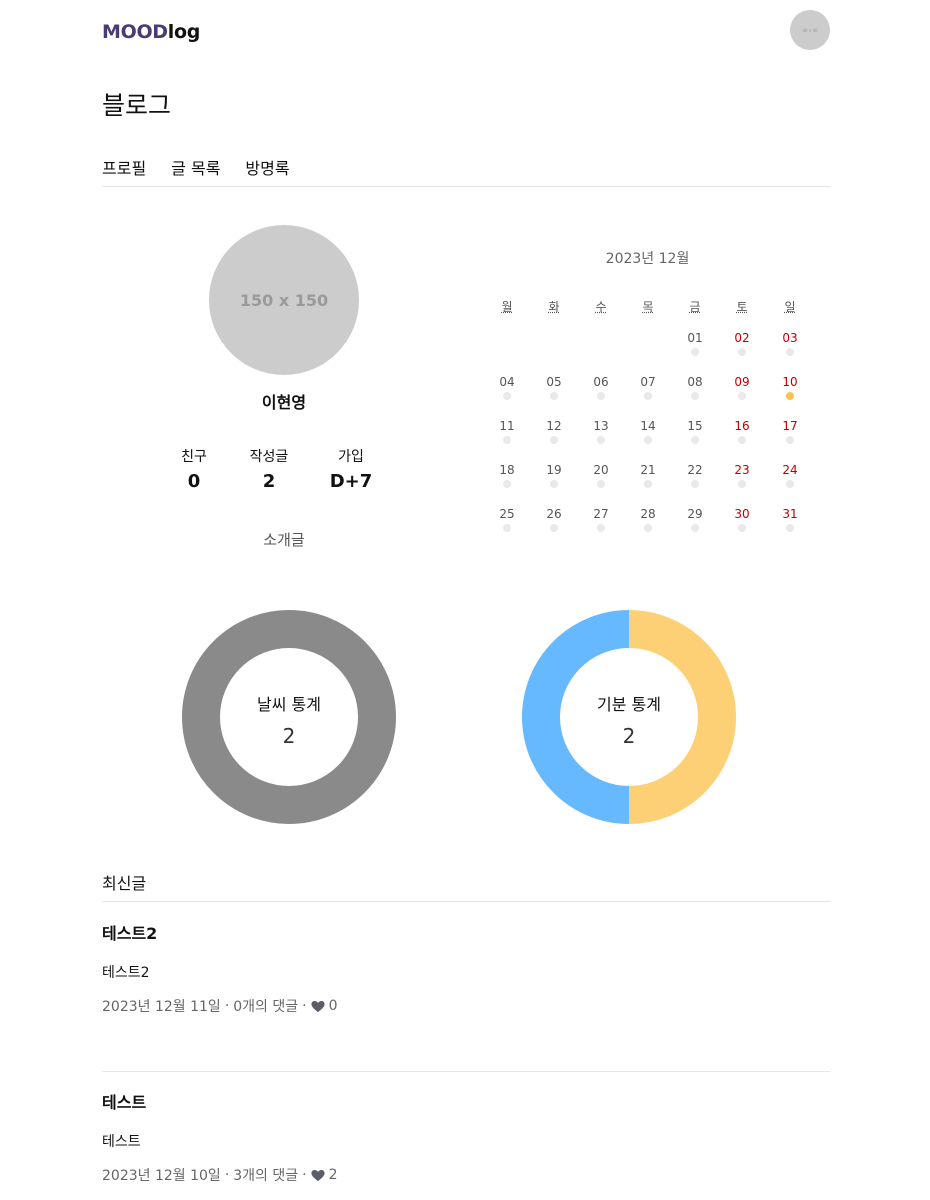  What do you see at coordinates (742, 514) in the screenshot?
I see `calendar-day-number: 30` at bounding box center [742, 514].